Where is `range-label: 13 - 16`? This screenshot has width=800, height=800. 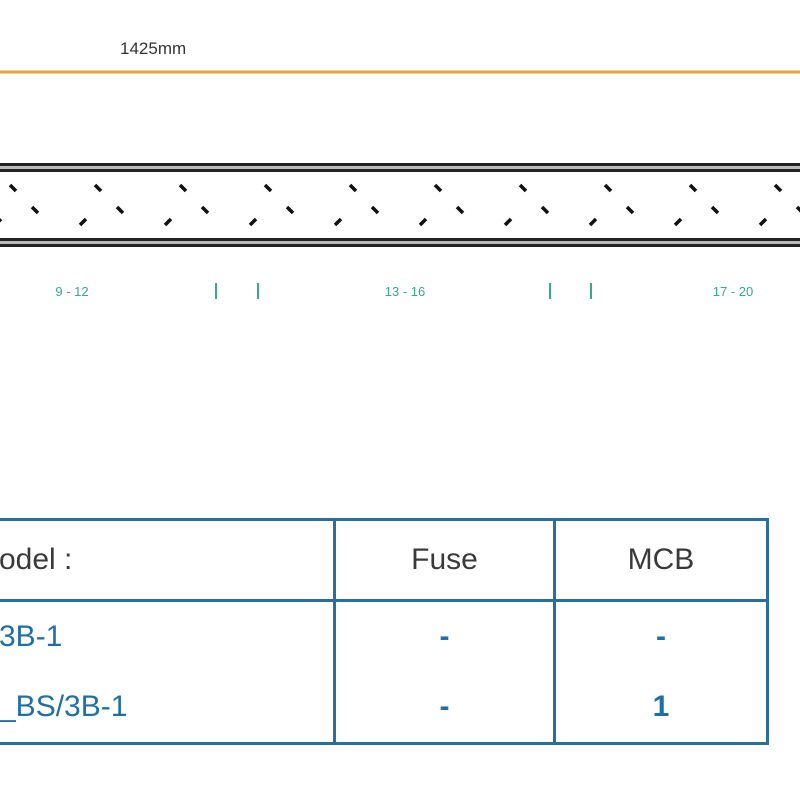 range-label: 13 - 16 is located at coordinates (405, 291).